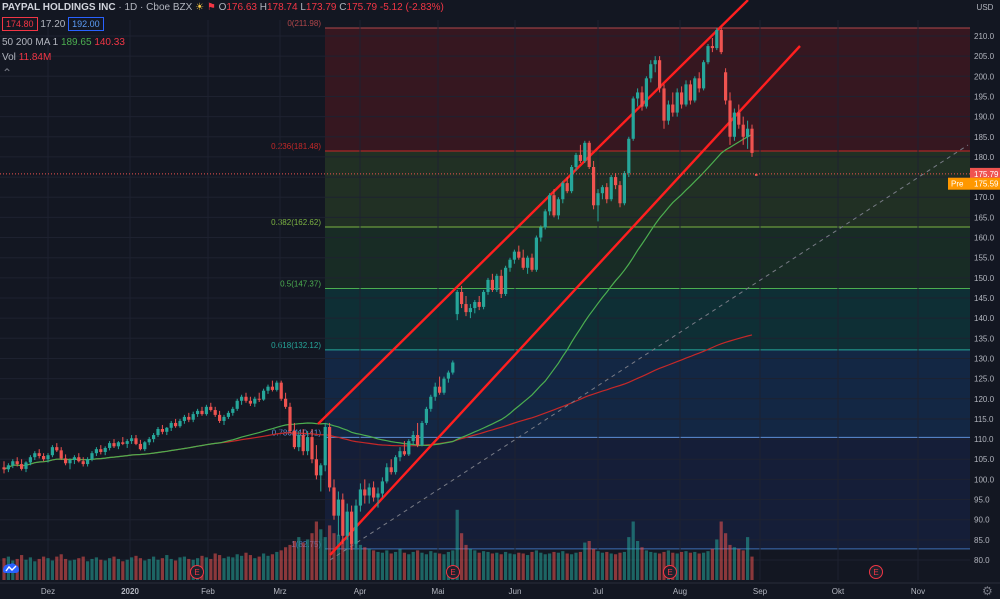 The image size is (1000, 599). Describe the element at coordinates (984, 318) in the screenshot. I see `price-tick-label: 140.0` at that location.